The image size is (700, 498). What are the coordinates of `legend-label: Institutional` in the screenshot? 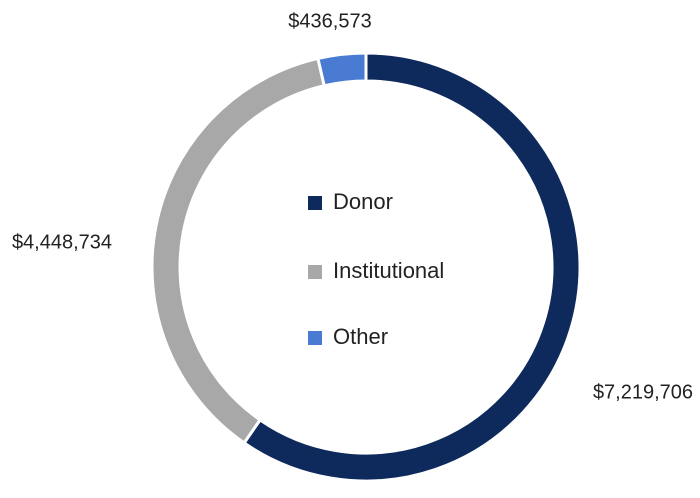 It's located at (388, 270).